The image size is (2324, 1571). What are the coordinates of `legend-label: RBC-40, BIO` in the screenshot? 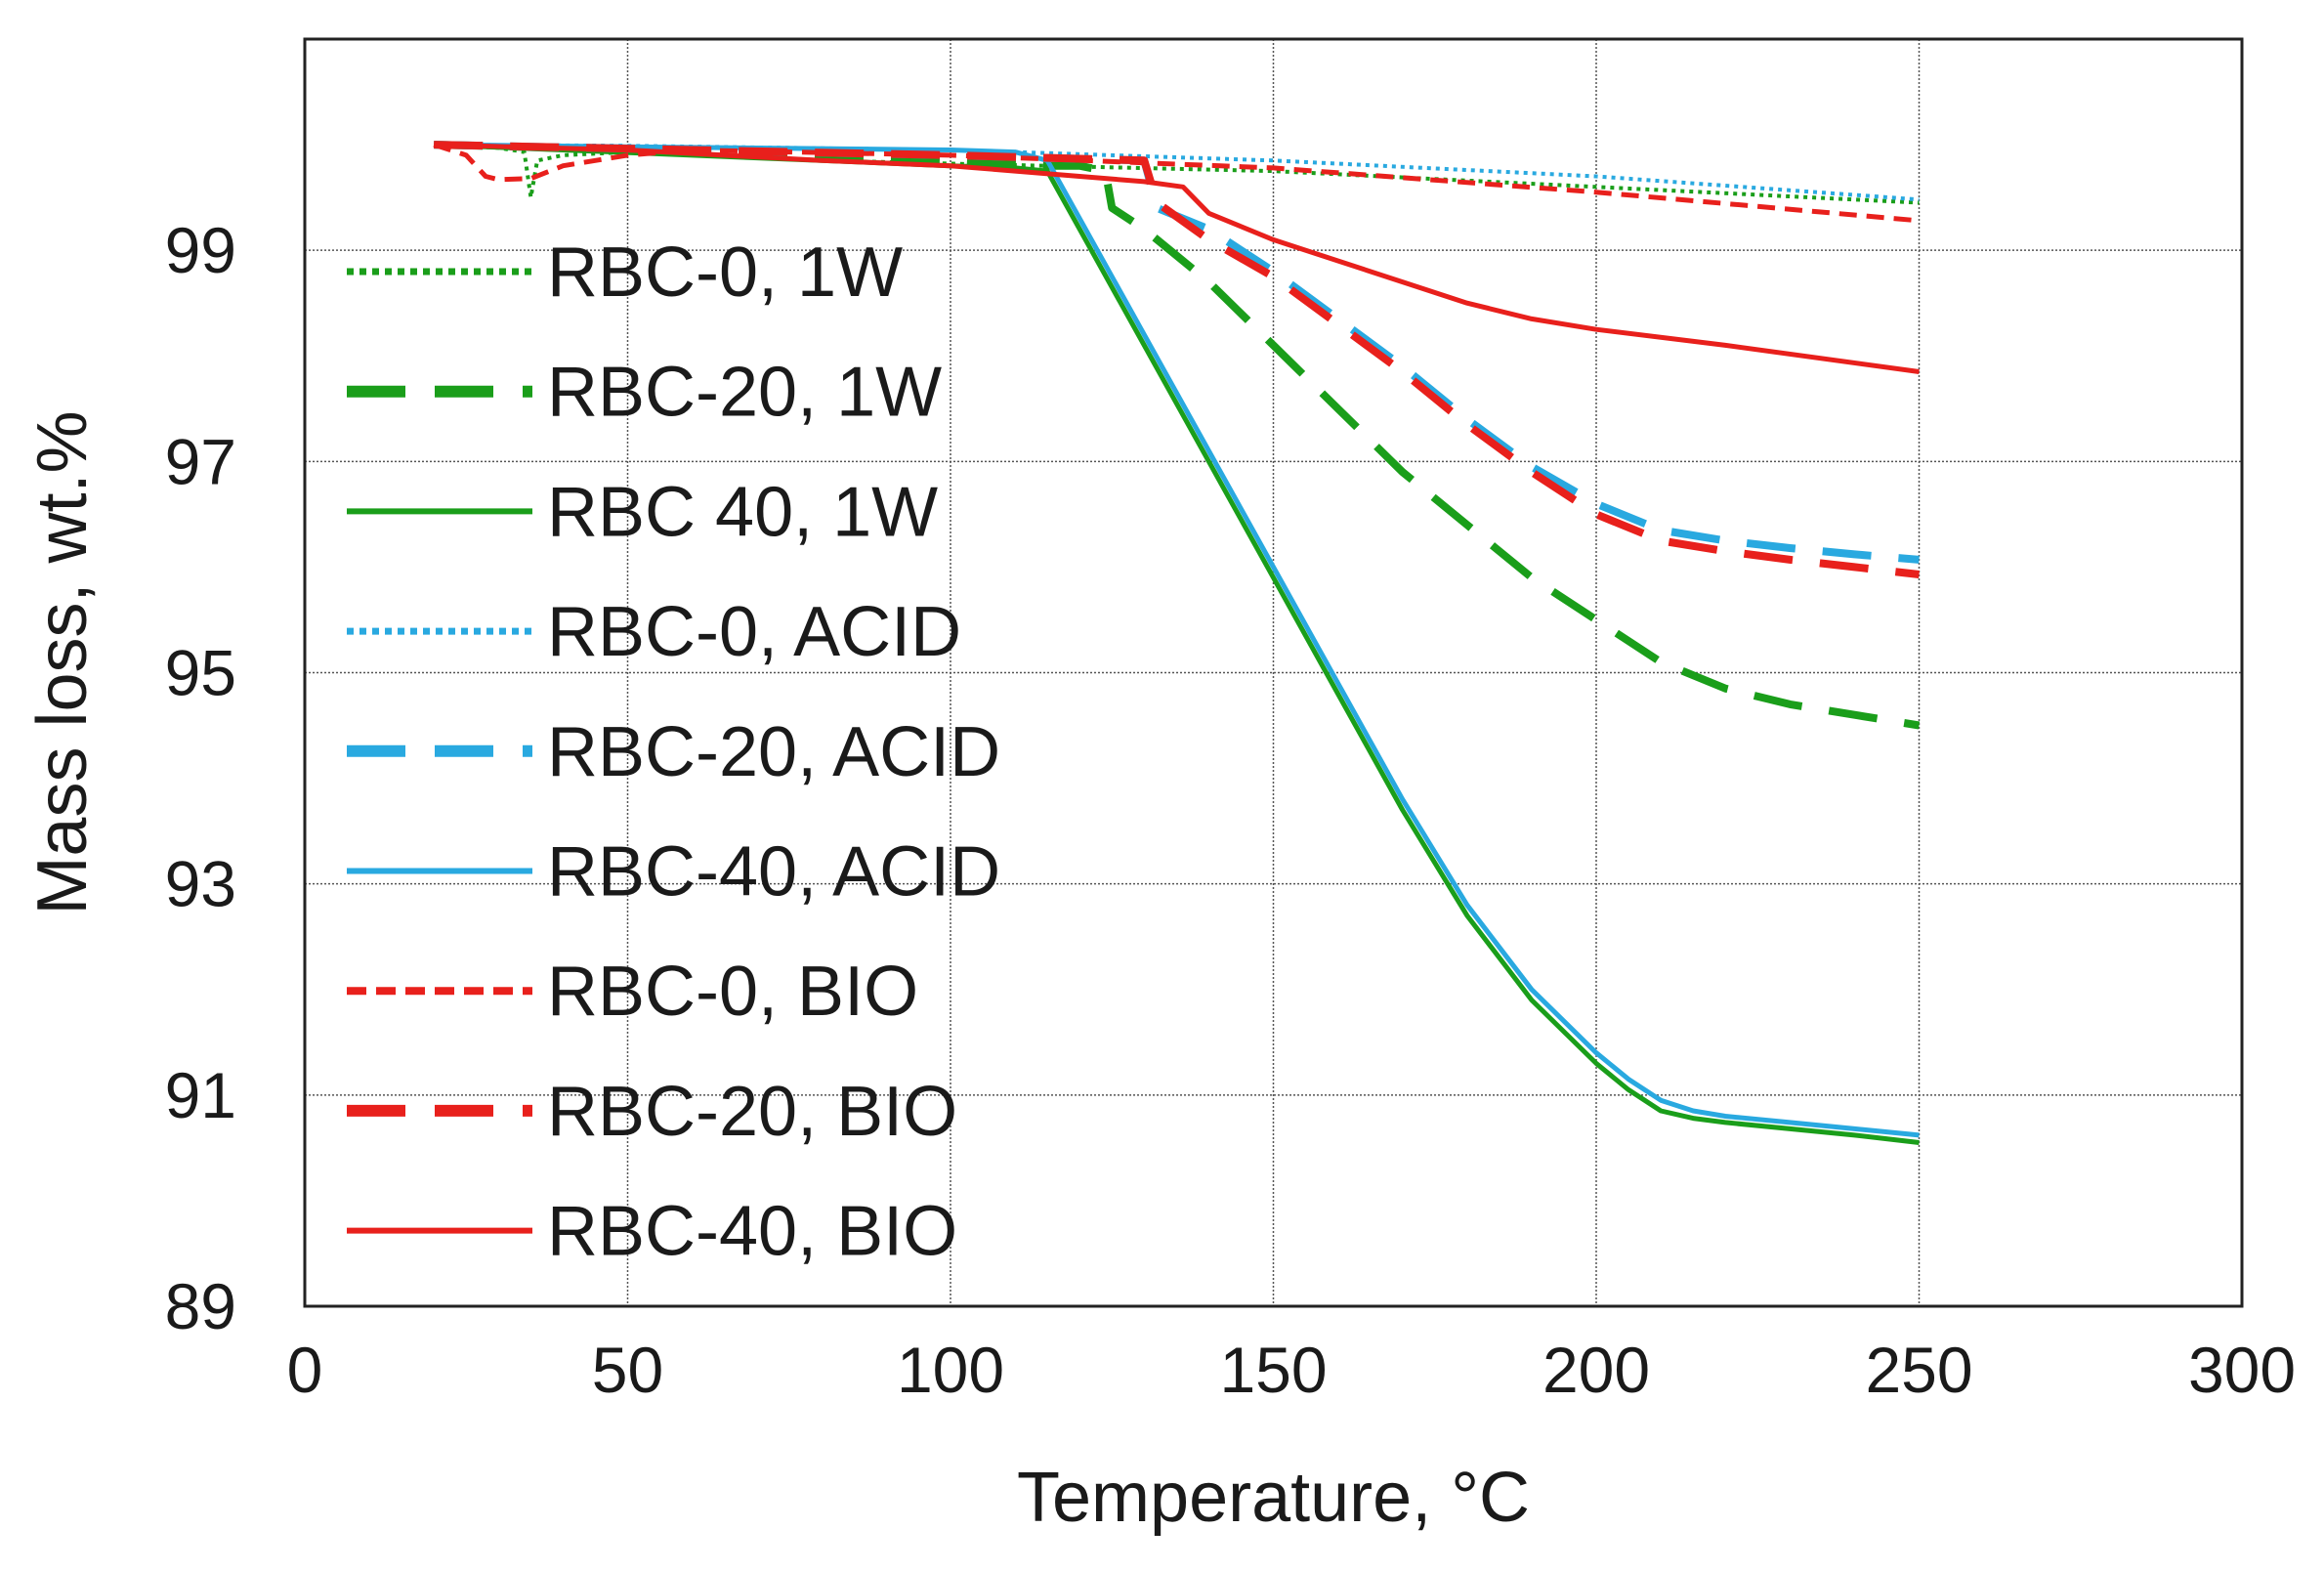 It's located at (752, 1232).